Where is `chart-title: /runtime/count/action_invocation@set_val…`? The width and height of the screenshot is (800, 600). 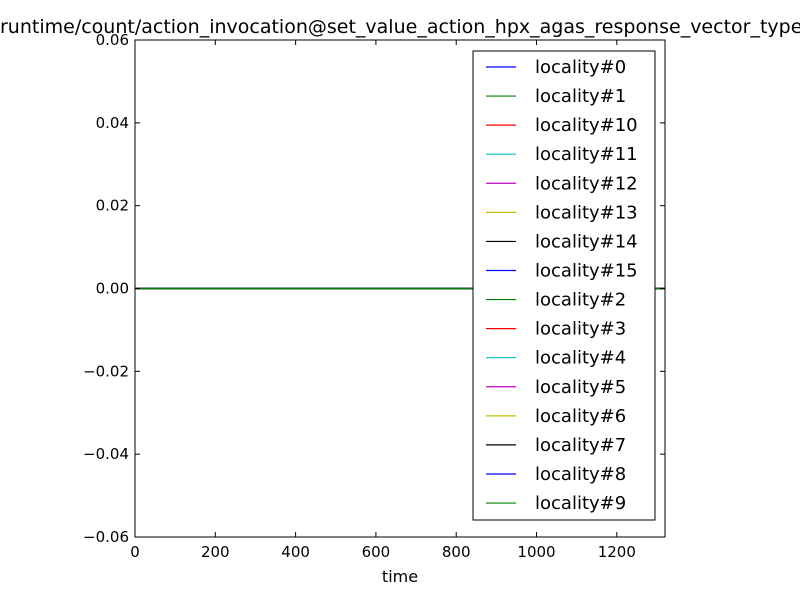
chart-title: /runtime/count/action_invocation@set_val… is located at coordinates (400, 27).